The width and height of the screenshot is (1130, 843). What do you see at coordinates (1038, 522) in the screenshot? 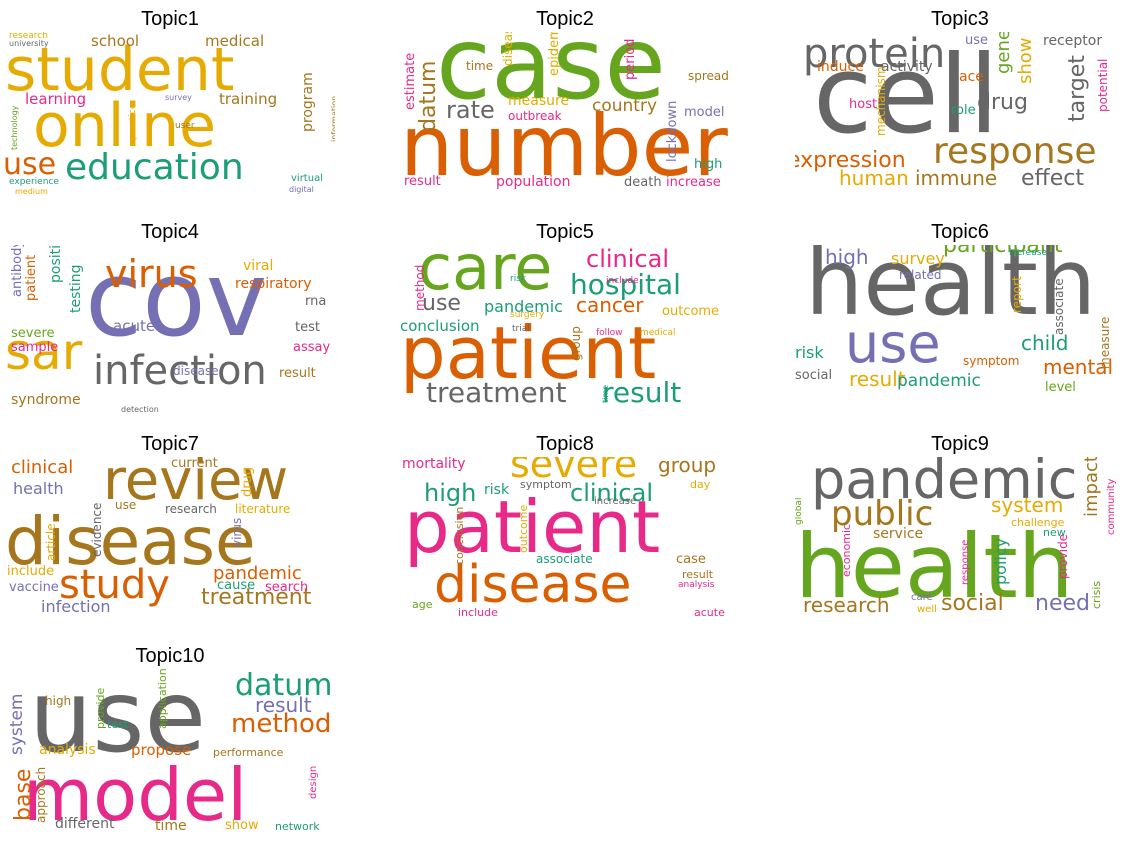
I see `cloud-word: challenge` at bounding box center [1038, 522].